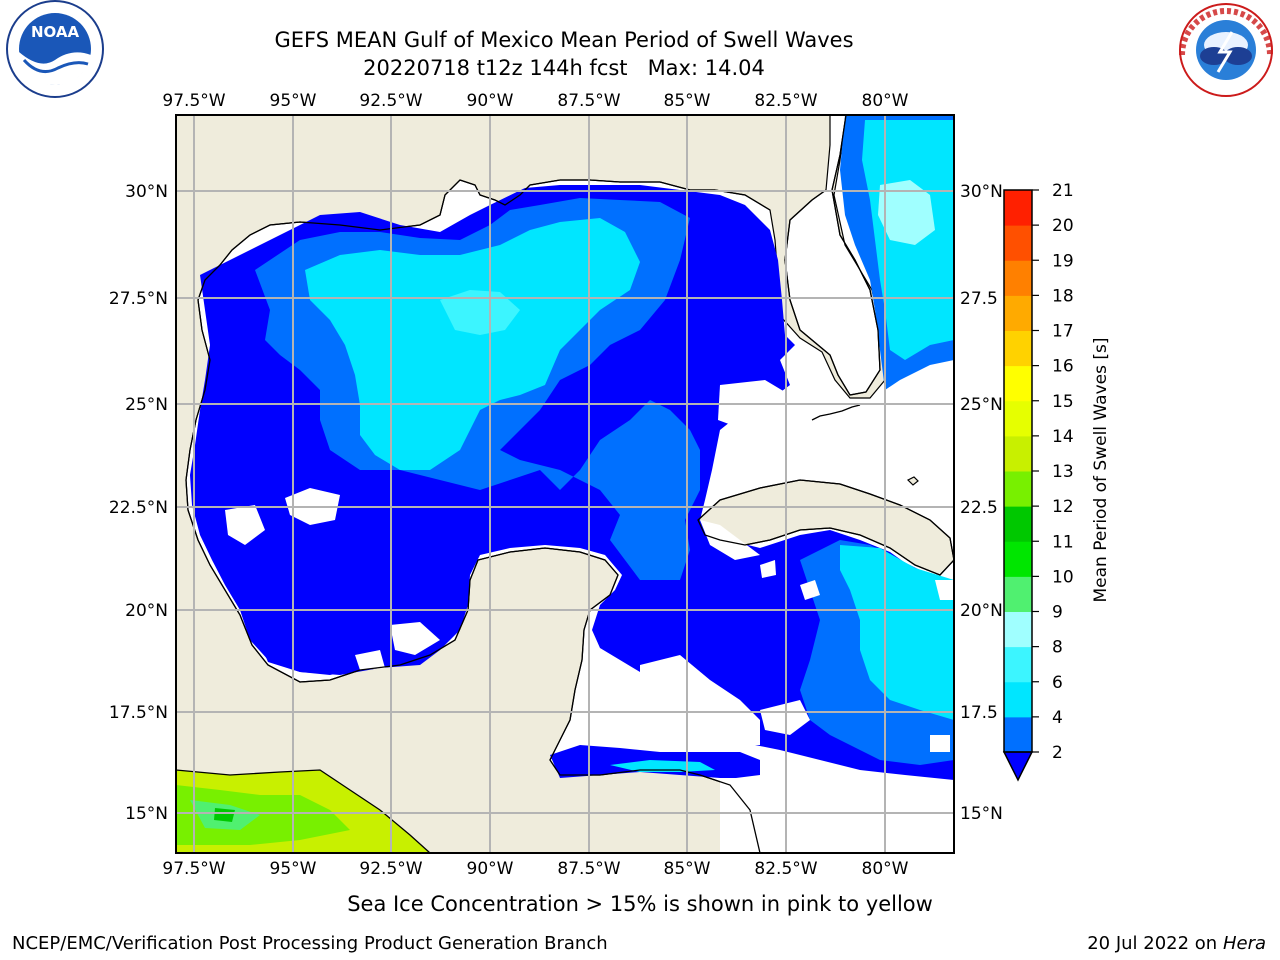 The width and height of the screenshot is (1280, 960). What do you see at coordinates (981, 611) in the screenshot?
I see `lat-label-right: 20°N` at bounding box center [981, 611].